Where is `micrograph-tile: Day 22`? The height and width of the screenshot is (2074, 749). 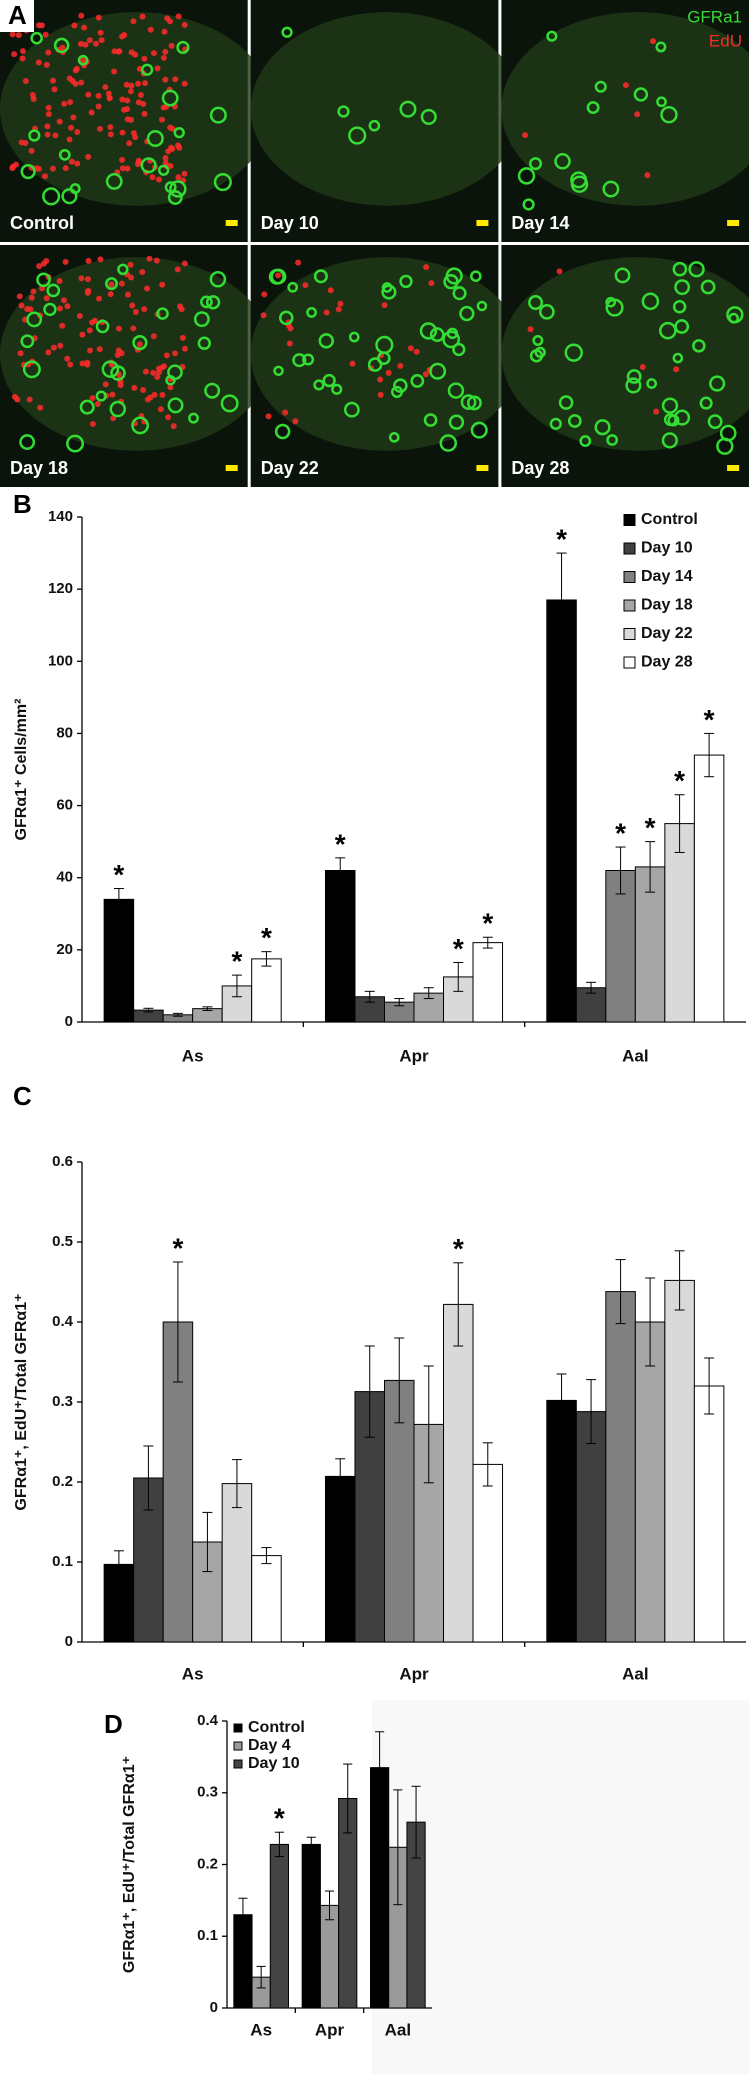 micrograph-tile: Day 22 is located at coordinates (387, 366).